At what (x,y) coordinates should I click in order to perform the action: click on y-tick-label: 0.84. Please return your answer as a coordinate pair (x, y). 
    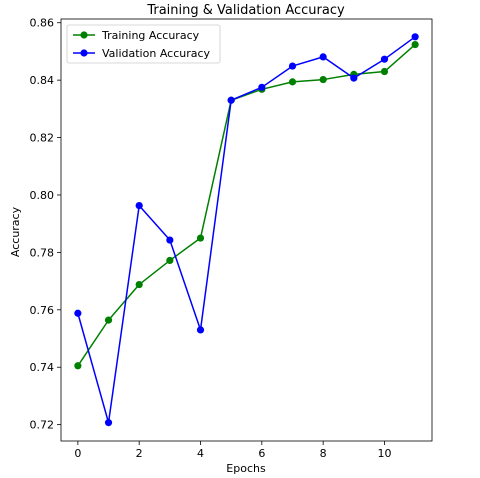
    Looking at the image, I should click on (42, 80).